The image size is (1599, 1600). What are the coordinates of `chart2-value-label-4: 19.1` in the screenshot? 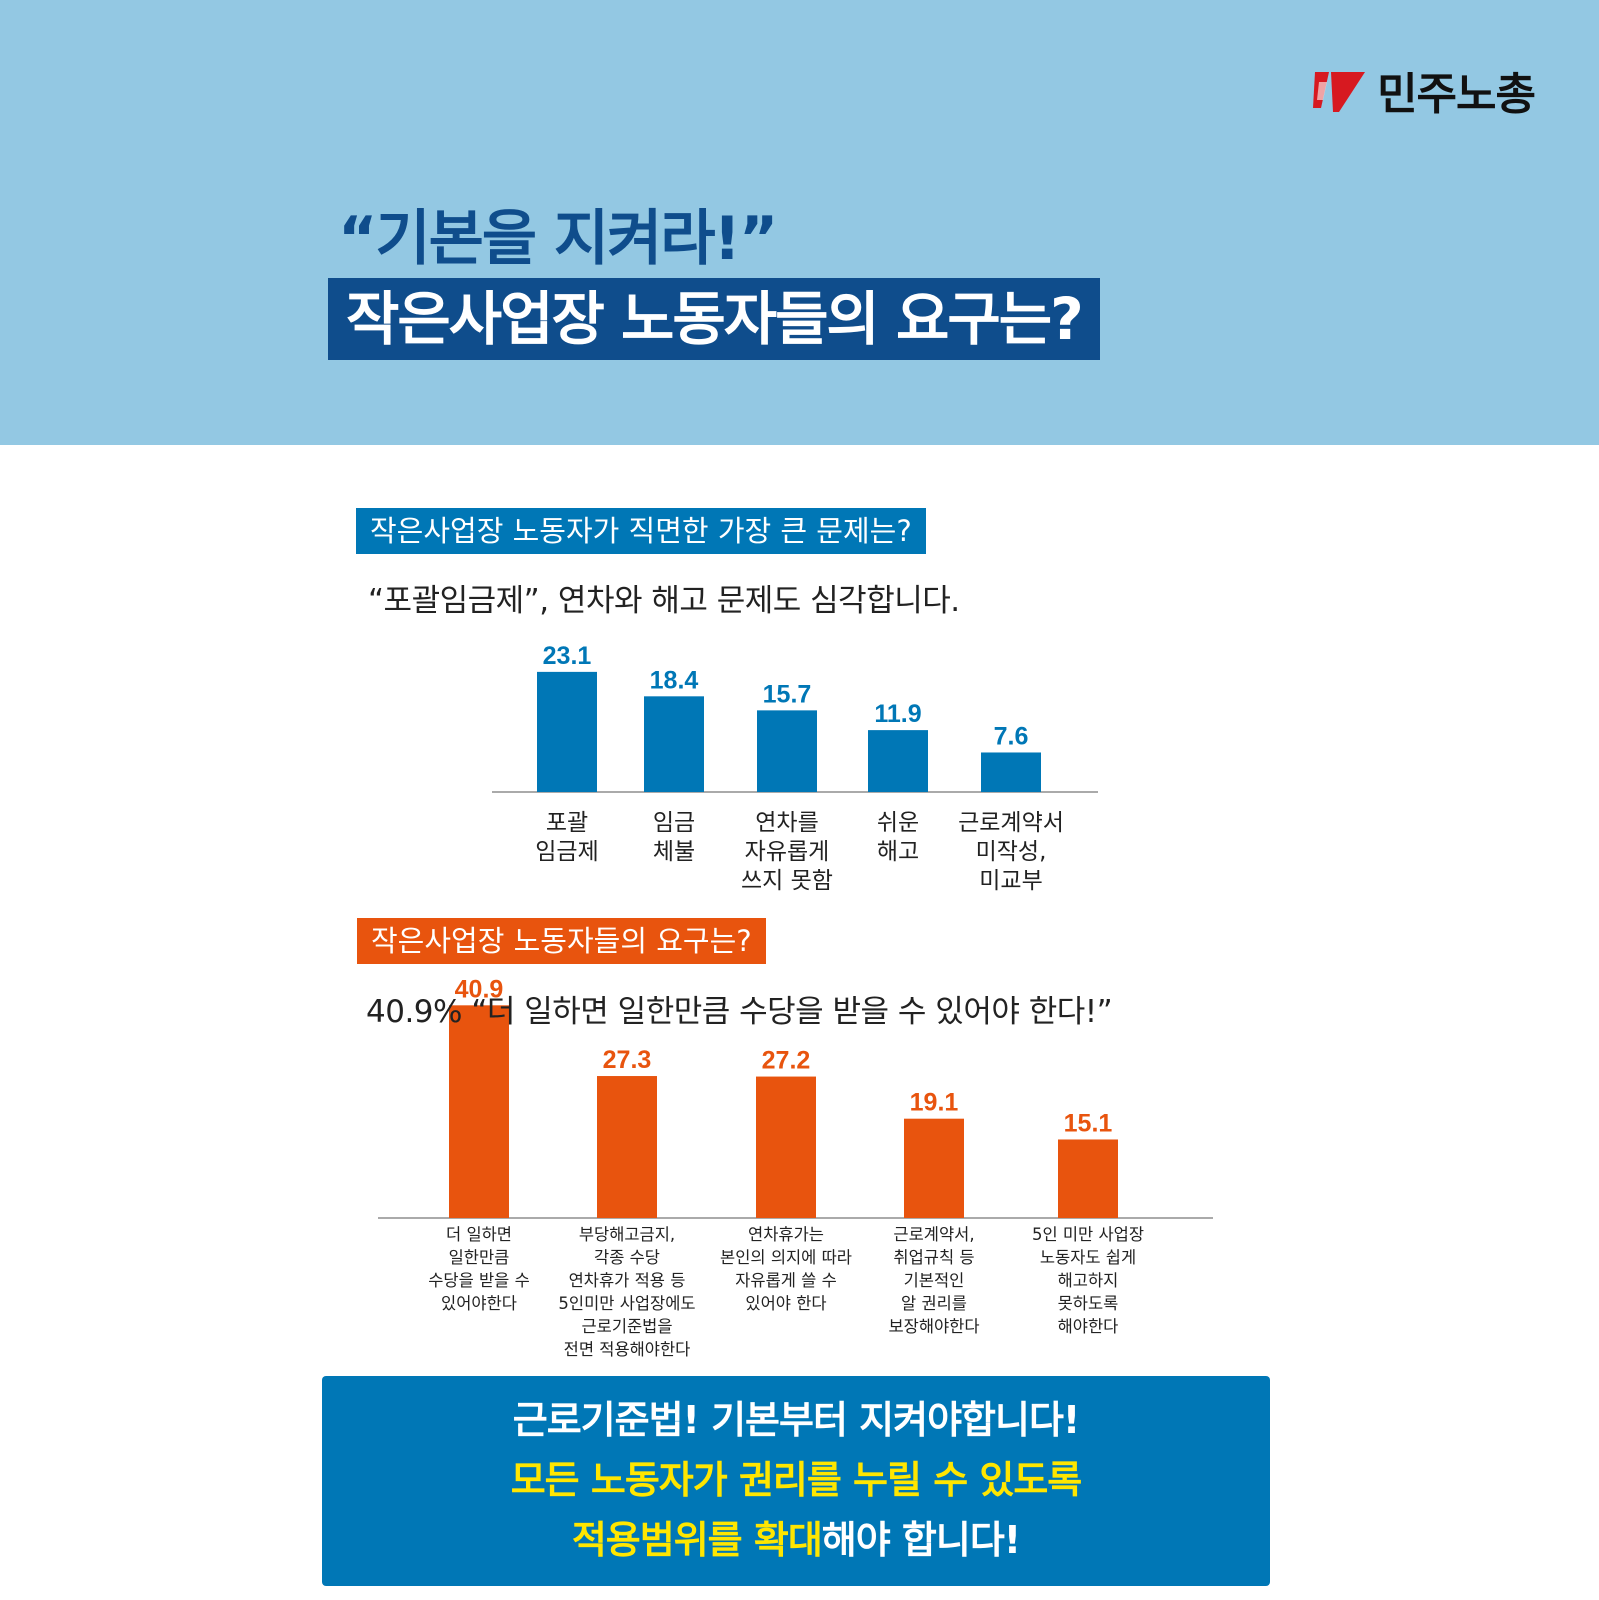 It's located at (934, 1103).